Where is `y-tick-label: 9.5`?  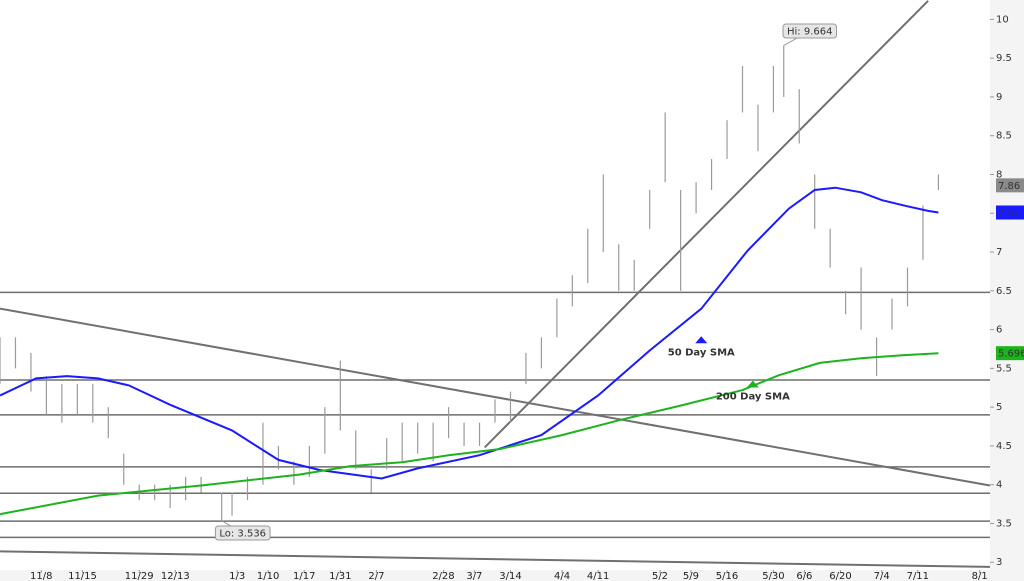
y-tick-label: 9.5 is located at coordinates (1004, 58).